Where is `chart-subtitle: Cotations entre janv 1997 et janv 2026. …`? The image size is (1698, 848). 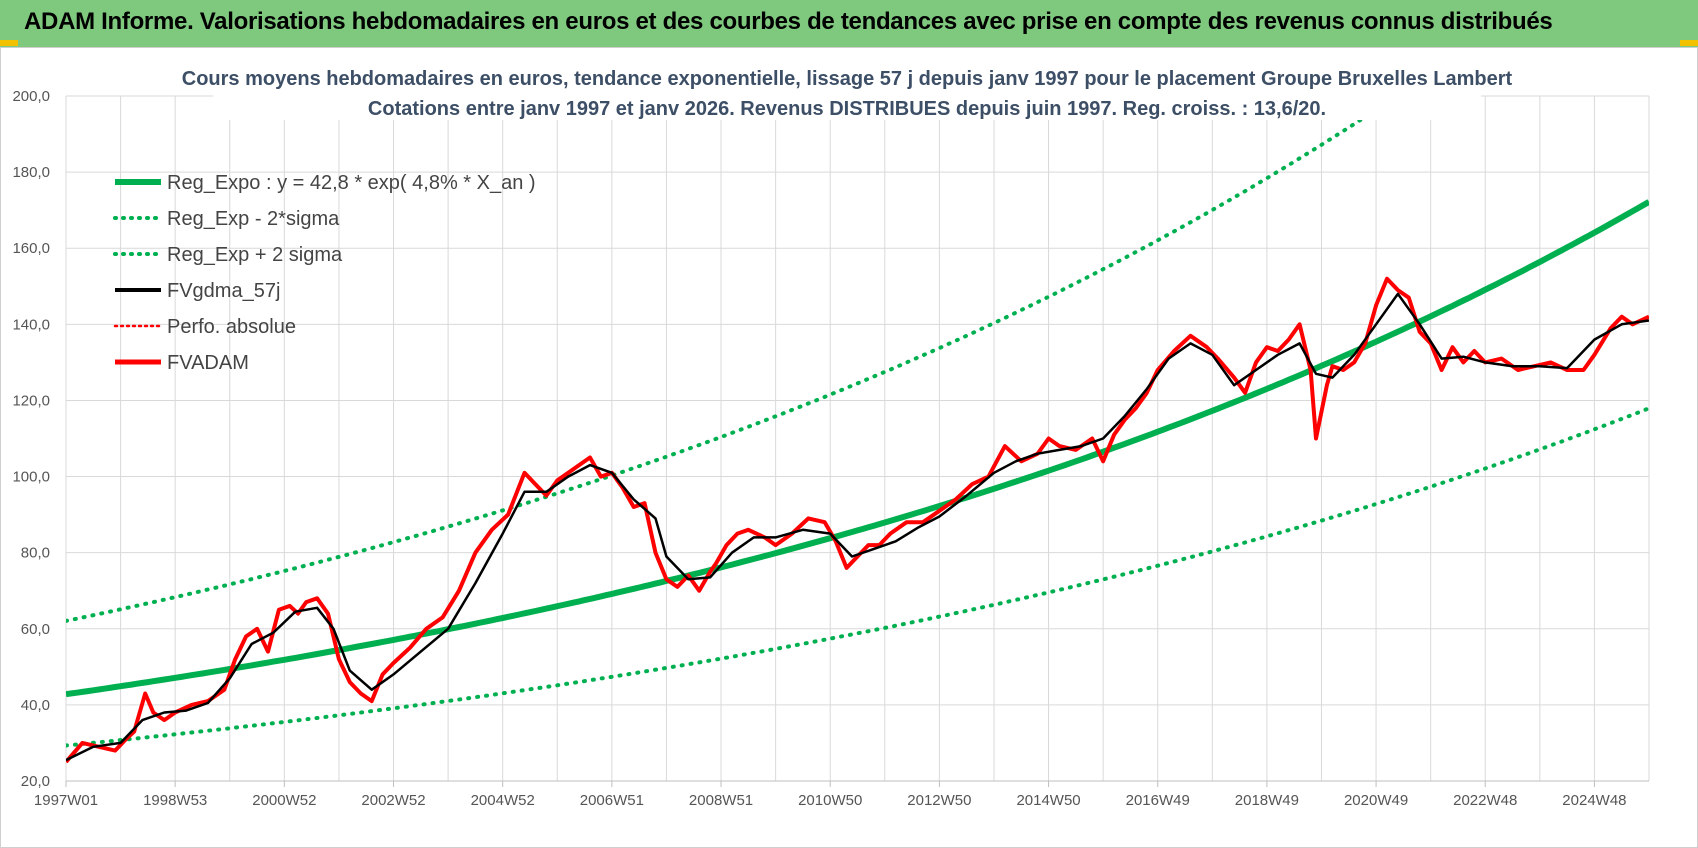
chart-subtitle: Cotations entre janv 1997 et janv 2026. … is located at coordinates (847, 109).